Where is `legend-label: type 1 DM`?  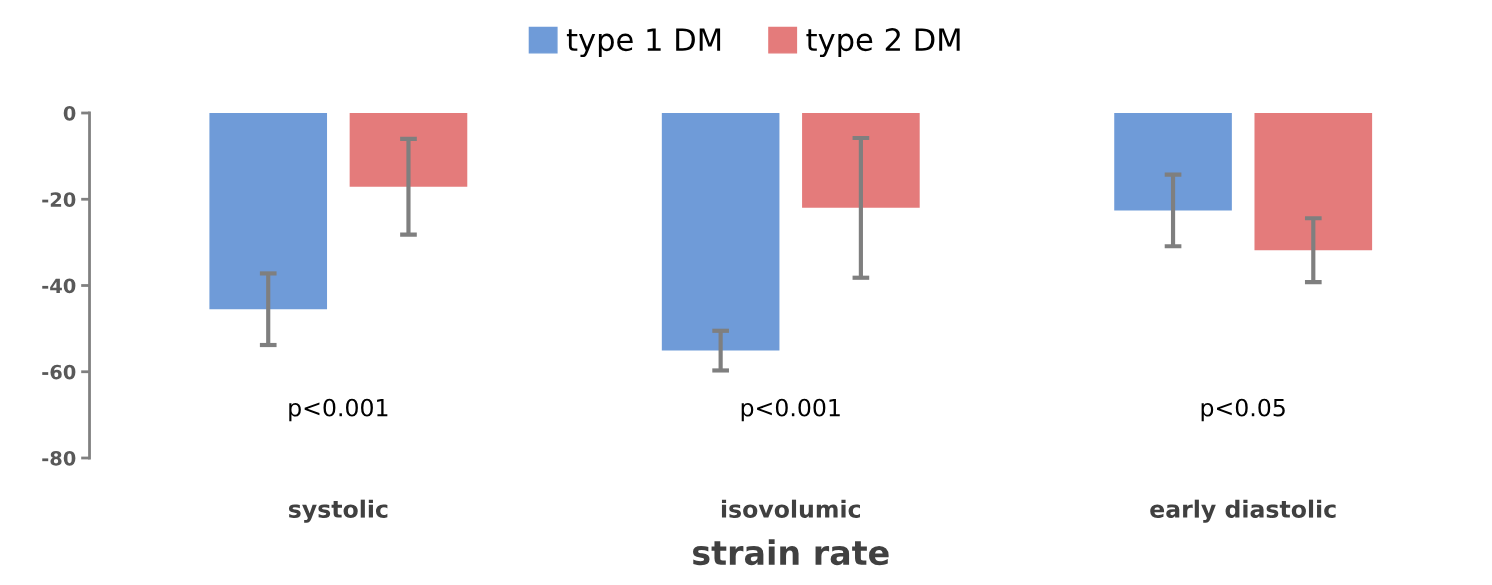
legend-label: type 1 DM is located at coordinates (643, 43).